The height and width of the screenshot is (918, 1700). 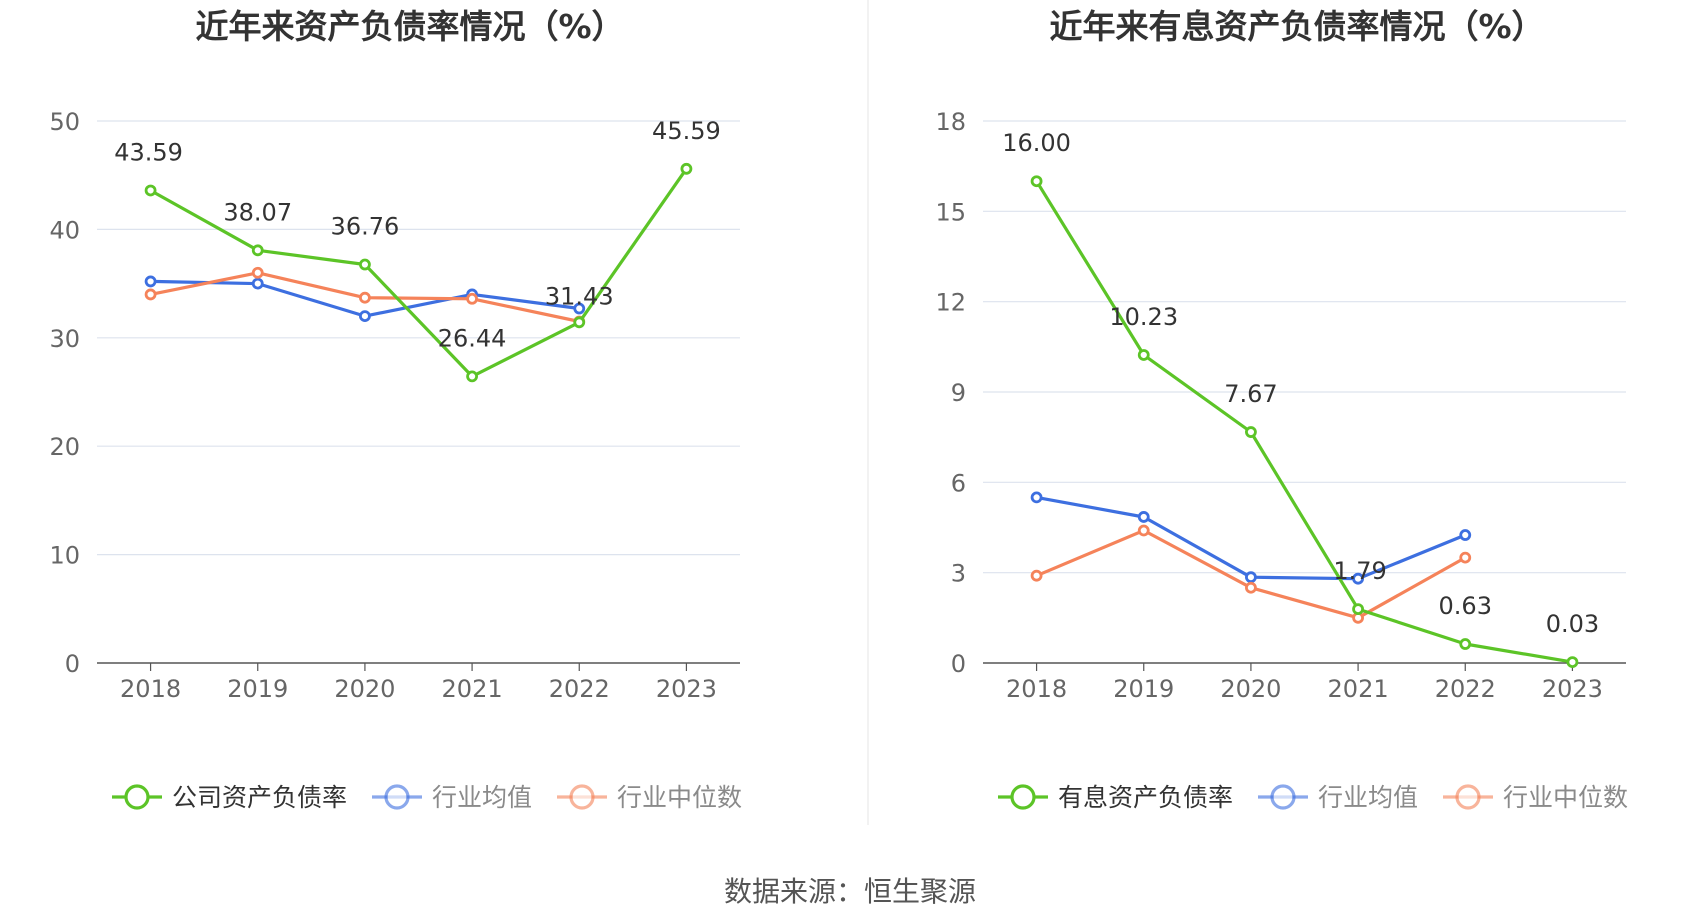 What do you see at coordinates (409, 26) in the screenshot?
I see `chart-title: 近年来资产负债率情况（%）` at bounding box center [409, 26].